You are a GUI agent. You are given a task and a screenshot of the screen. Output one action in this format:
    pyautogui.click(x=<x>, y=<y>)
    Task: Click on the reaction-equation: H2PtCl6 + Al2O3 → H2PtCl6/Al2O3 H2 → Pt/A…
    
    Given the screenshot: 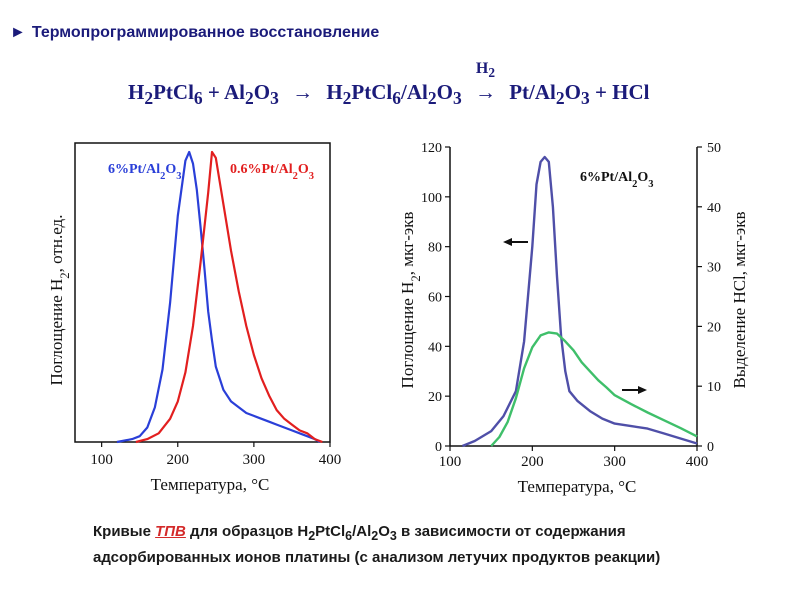 What is the action you would take?
    pyautogui.click(x=389, y=84)
    